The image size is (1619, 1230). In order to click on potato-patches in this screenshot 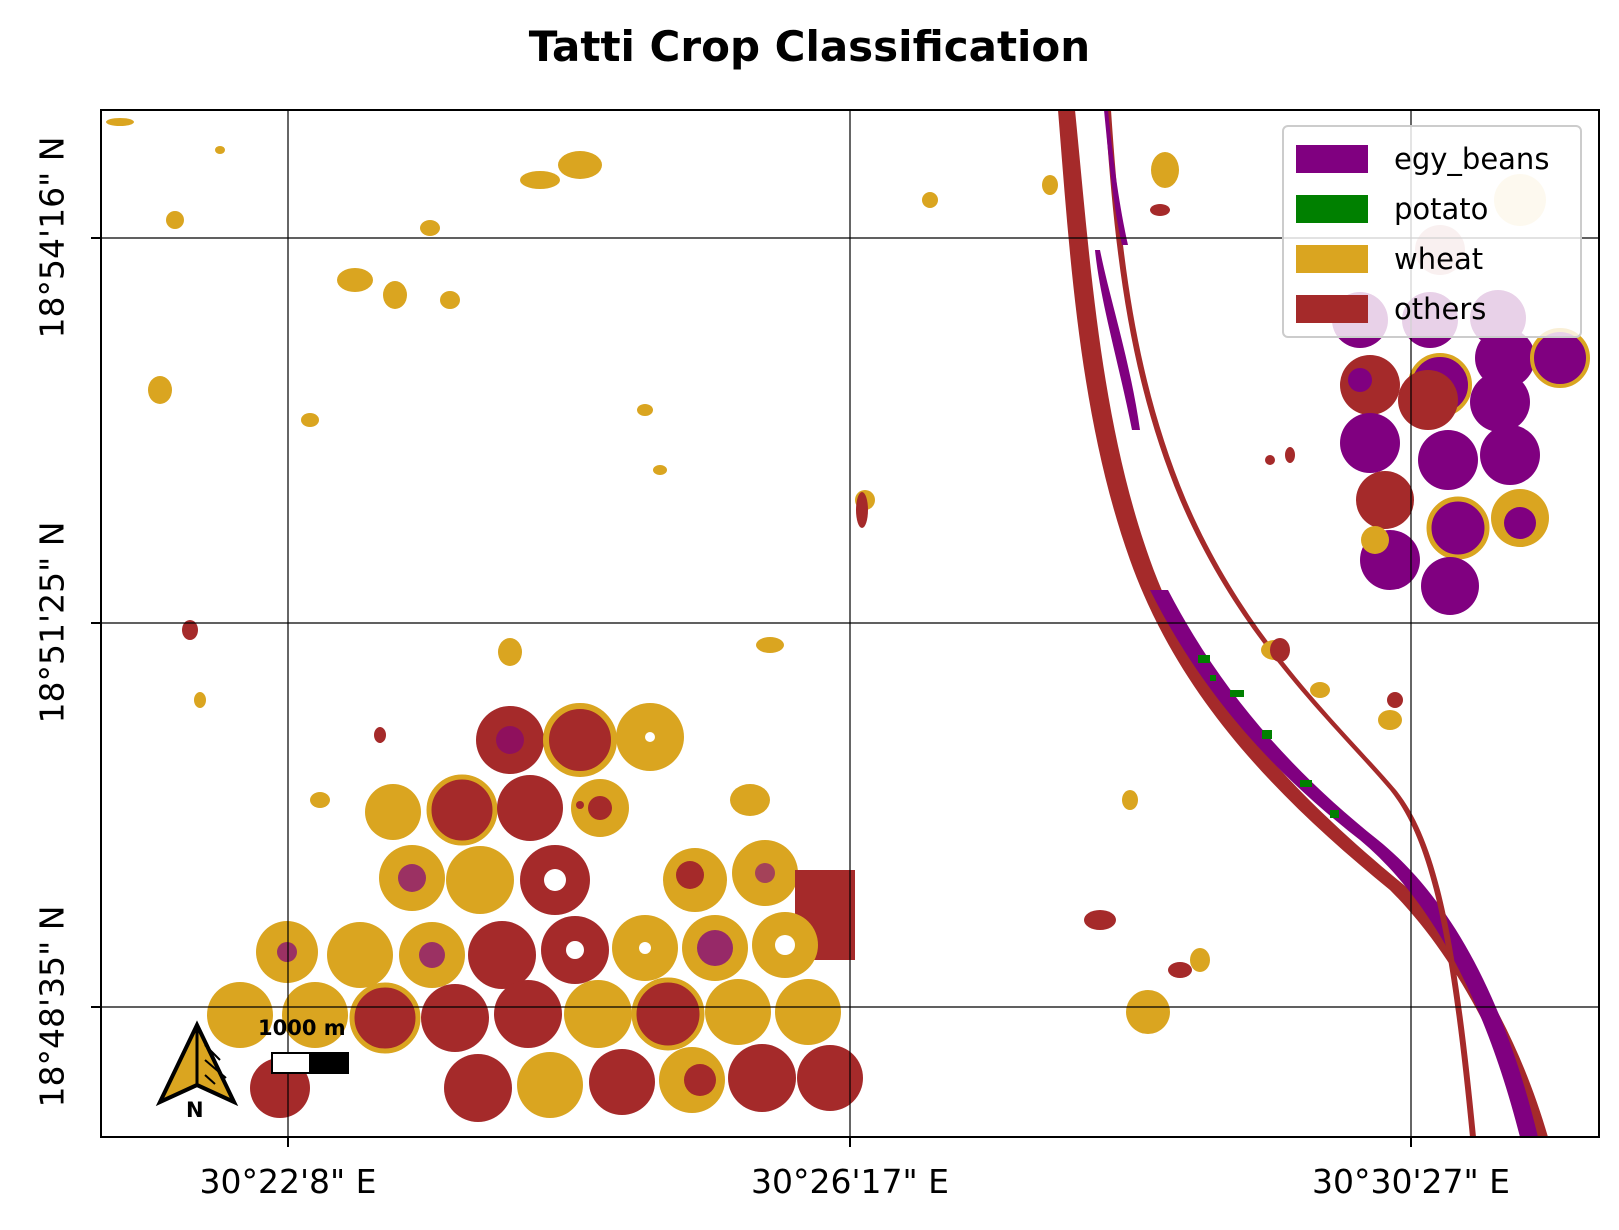, I will do `click(1268, 736)`.